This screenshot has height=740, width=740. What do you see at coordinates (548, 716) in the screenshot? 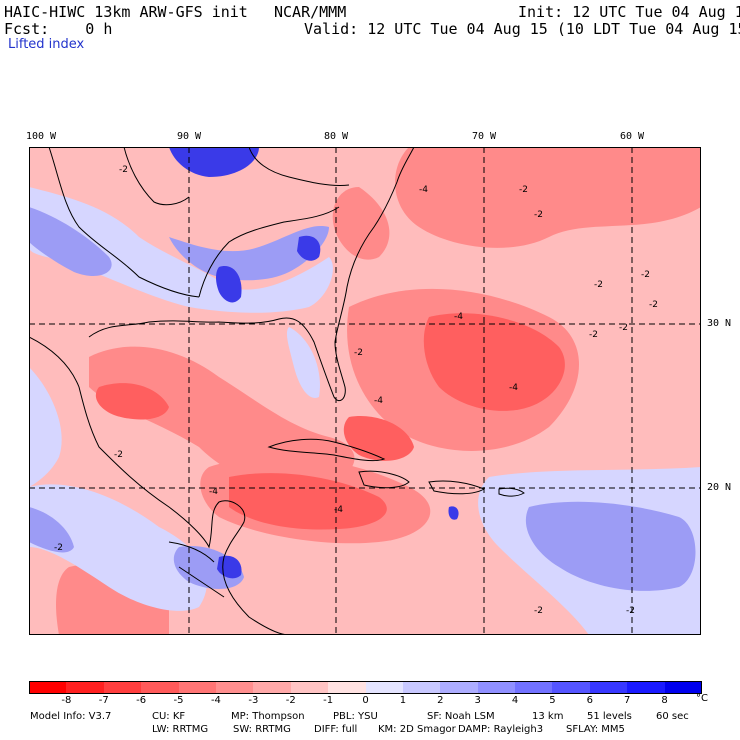
I see `resolution: 13 km` at bounding box center [548, 716].